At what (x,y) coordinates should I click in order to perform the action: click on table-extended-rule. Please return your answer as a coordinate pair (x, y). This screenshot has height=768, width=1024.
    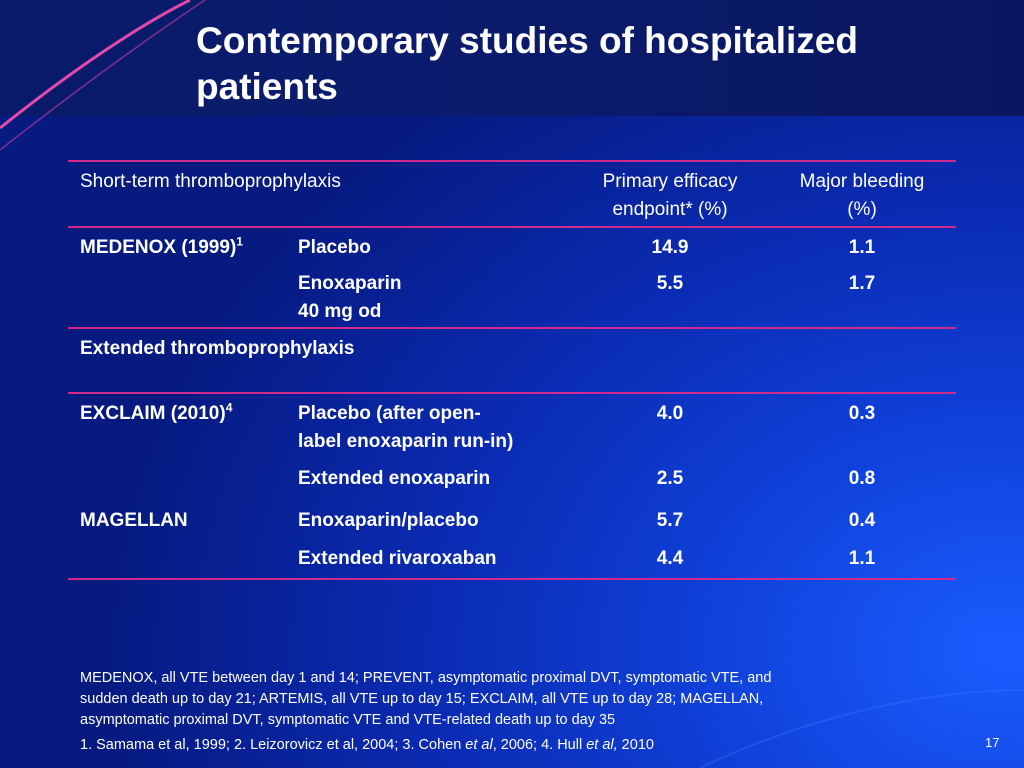
    Looking at the image, I should click on (512, 393).